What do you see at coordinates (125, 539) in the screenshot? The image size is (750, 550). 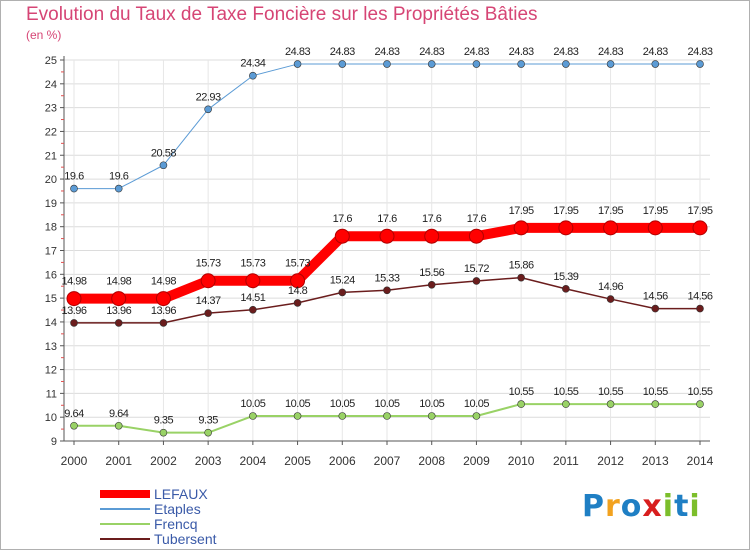 I see `legend-swatch-tubersent` at bounding box center [125, 539].